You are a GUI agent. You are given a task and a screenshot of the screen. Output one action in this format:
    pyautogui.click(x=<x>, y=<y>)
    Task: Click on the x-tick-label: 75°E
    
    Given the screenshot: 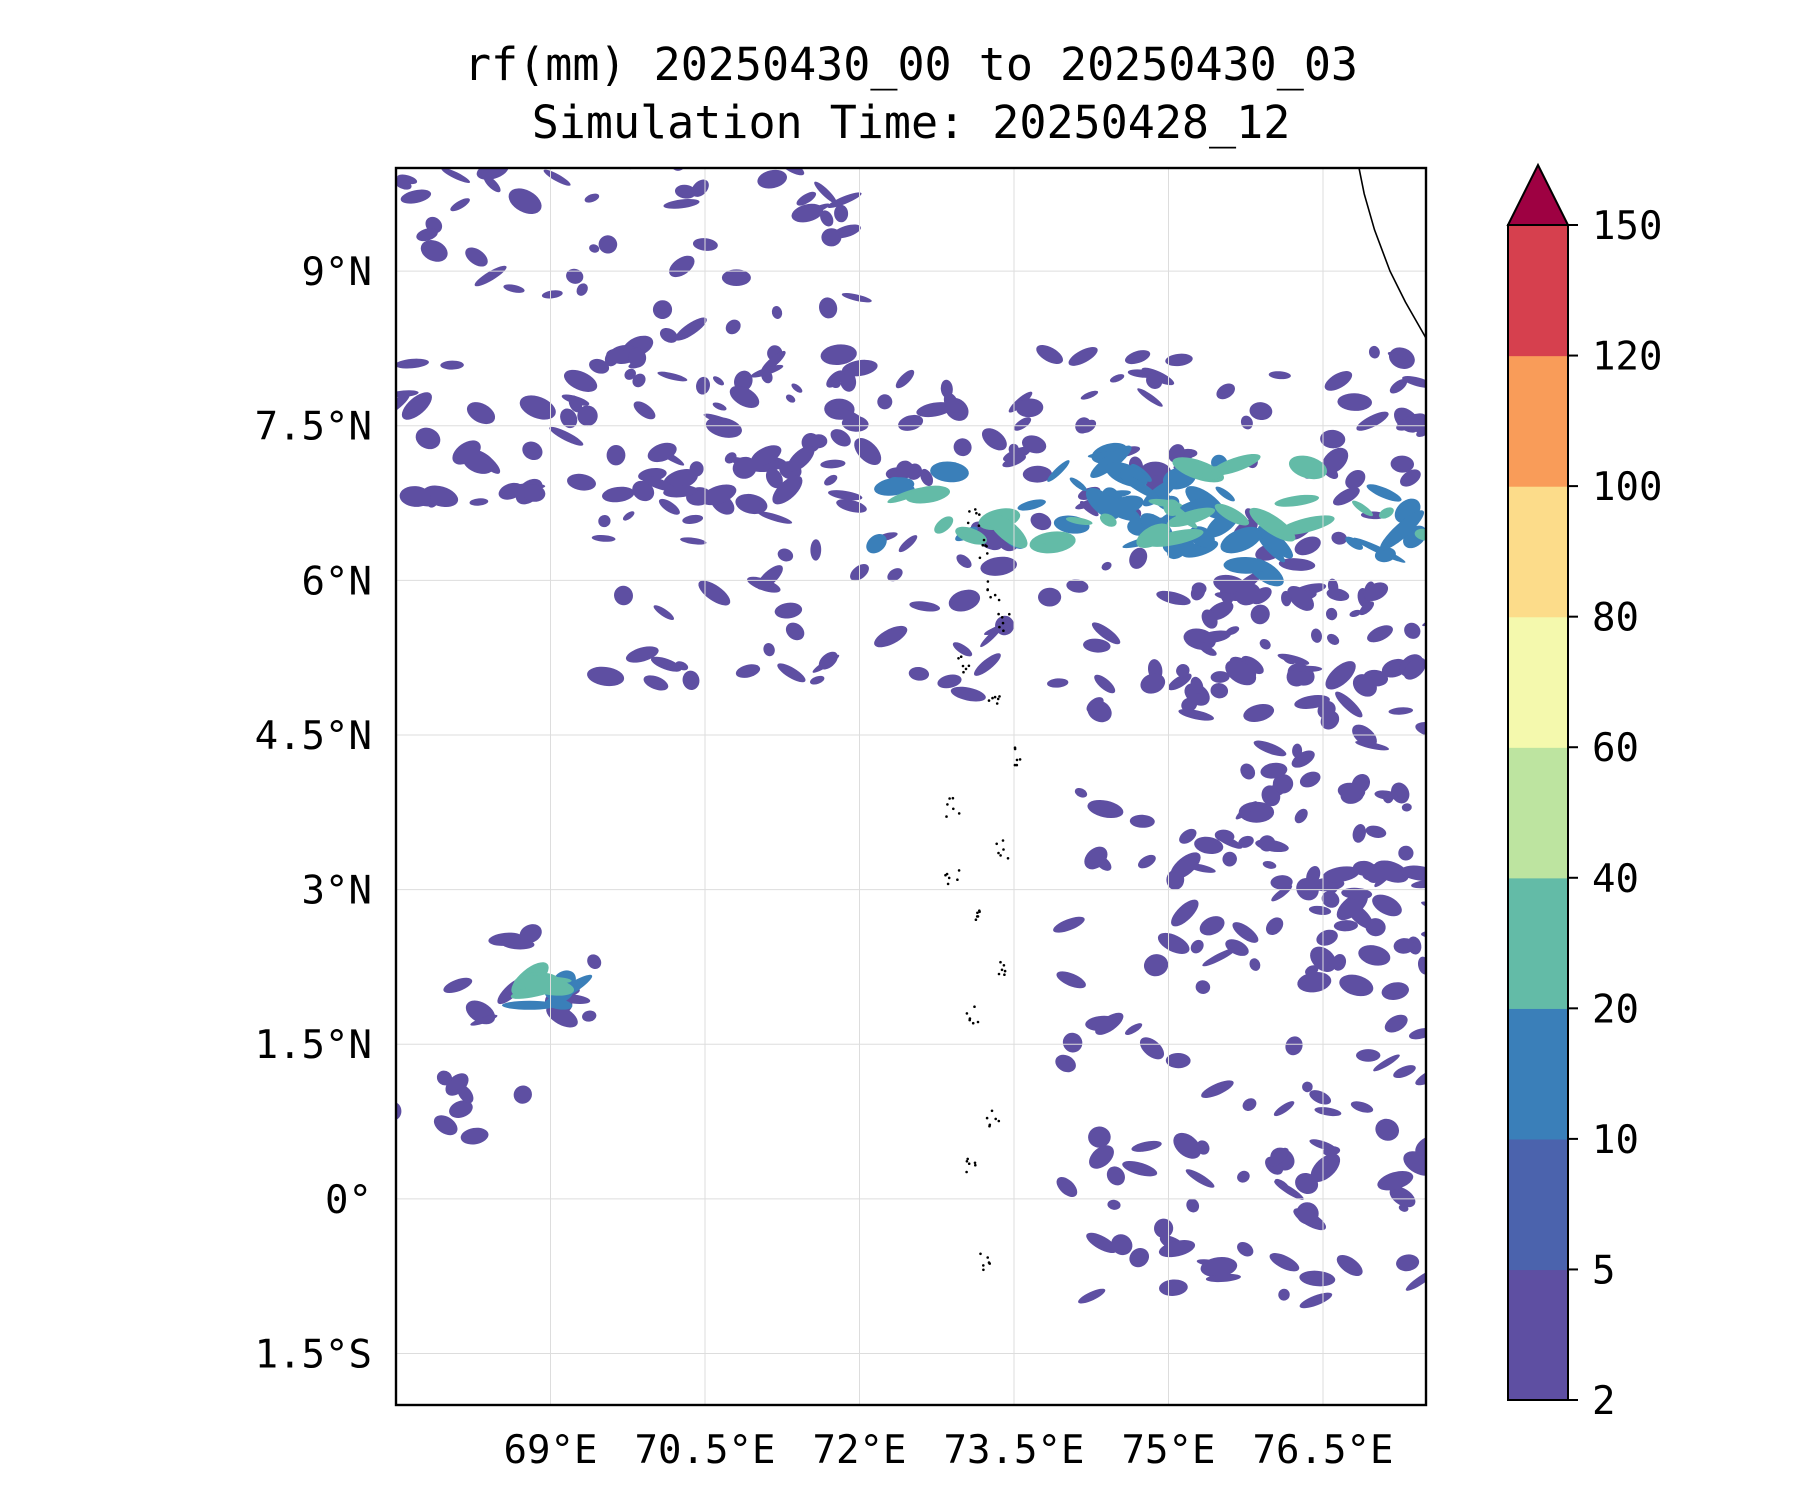 What is the action you would take?
    pyautogui.click(x=1169, y=1450)
    